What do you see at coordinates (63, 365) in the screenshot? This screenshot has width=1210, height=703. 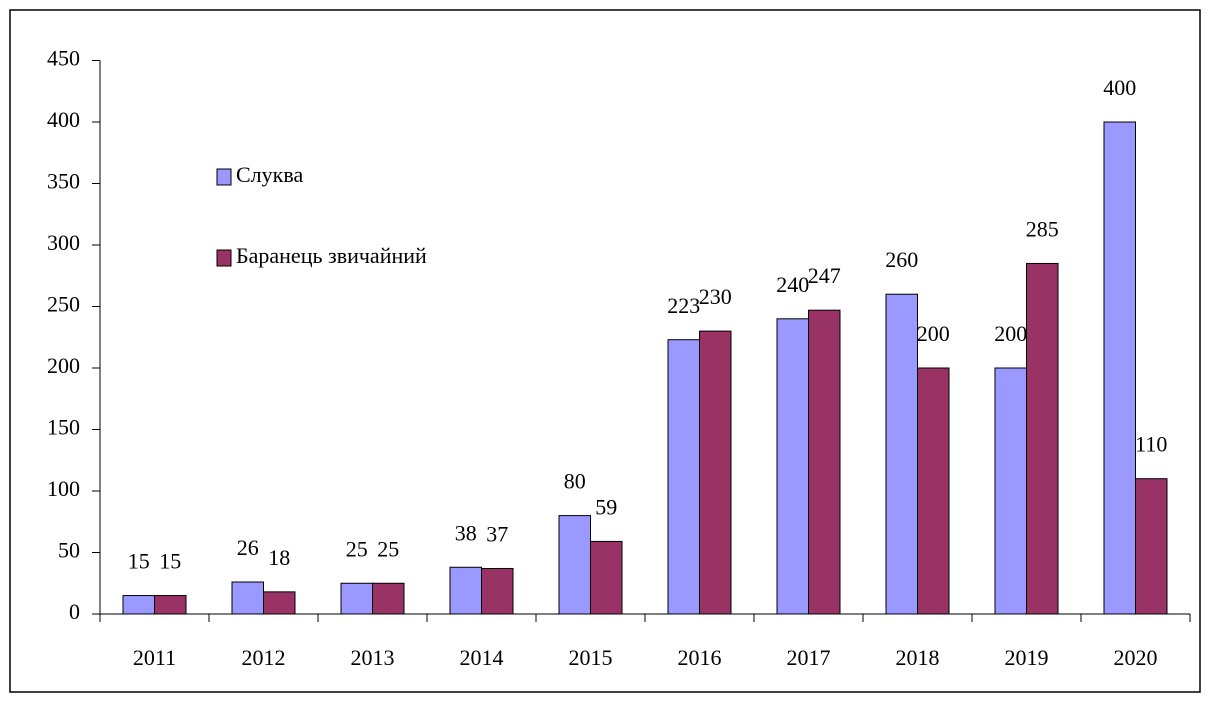 I see `y-tick-label: 200` at bounding box center [63, 365].